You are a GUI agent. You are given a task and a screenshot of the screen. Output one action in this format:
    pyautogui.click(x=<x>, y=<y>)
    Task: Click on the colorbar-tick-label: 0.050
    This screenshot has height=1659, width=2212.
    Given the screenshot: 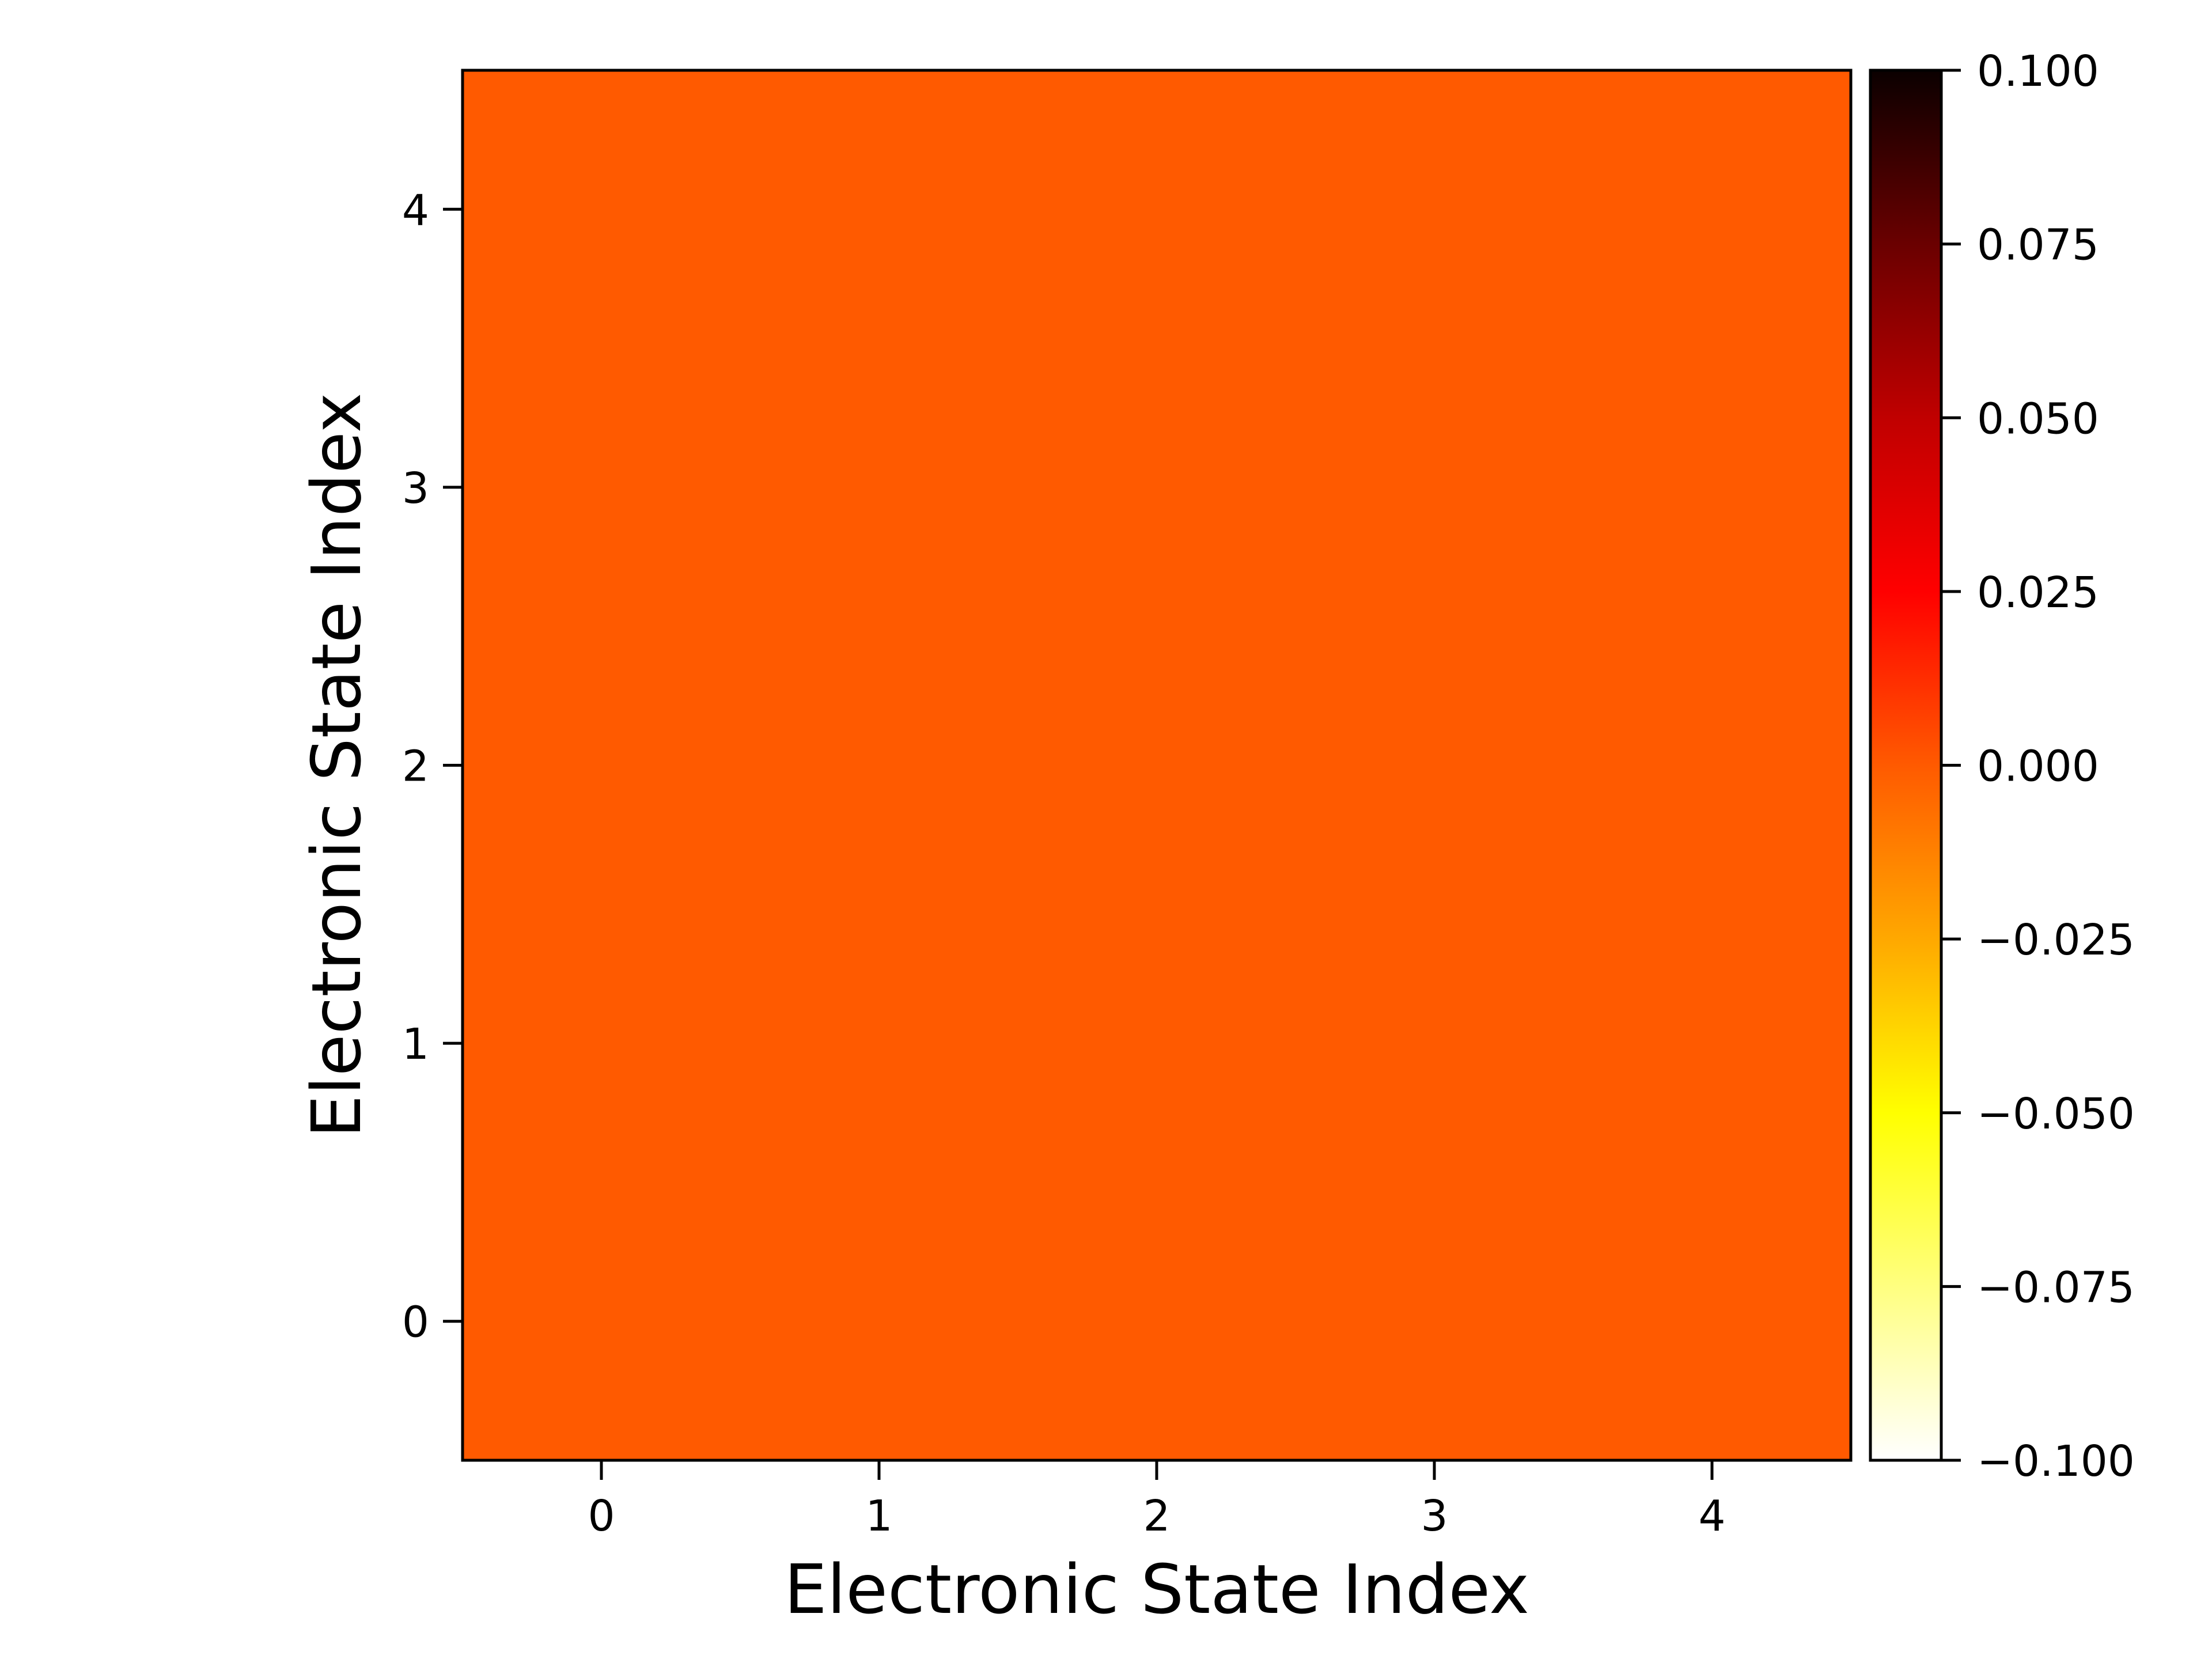 What is the action you would take?
    pyautogui.click(x=2038, y=419)
    